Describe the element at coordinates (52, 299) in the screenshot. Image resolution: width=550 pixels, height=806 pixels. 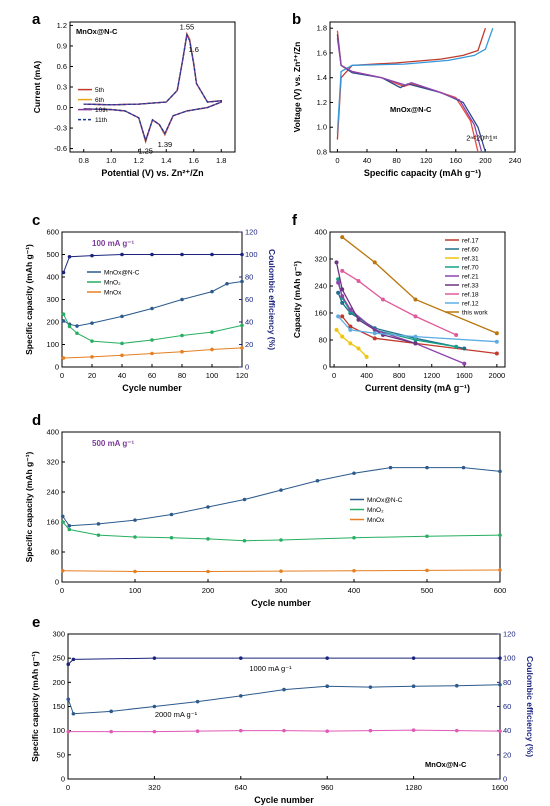
I see `y-tick-label: 300` at that location.